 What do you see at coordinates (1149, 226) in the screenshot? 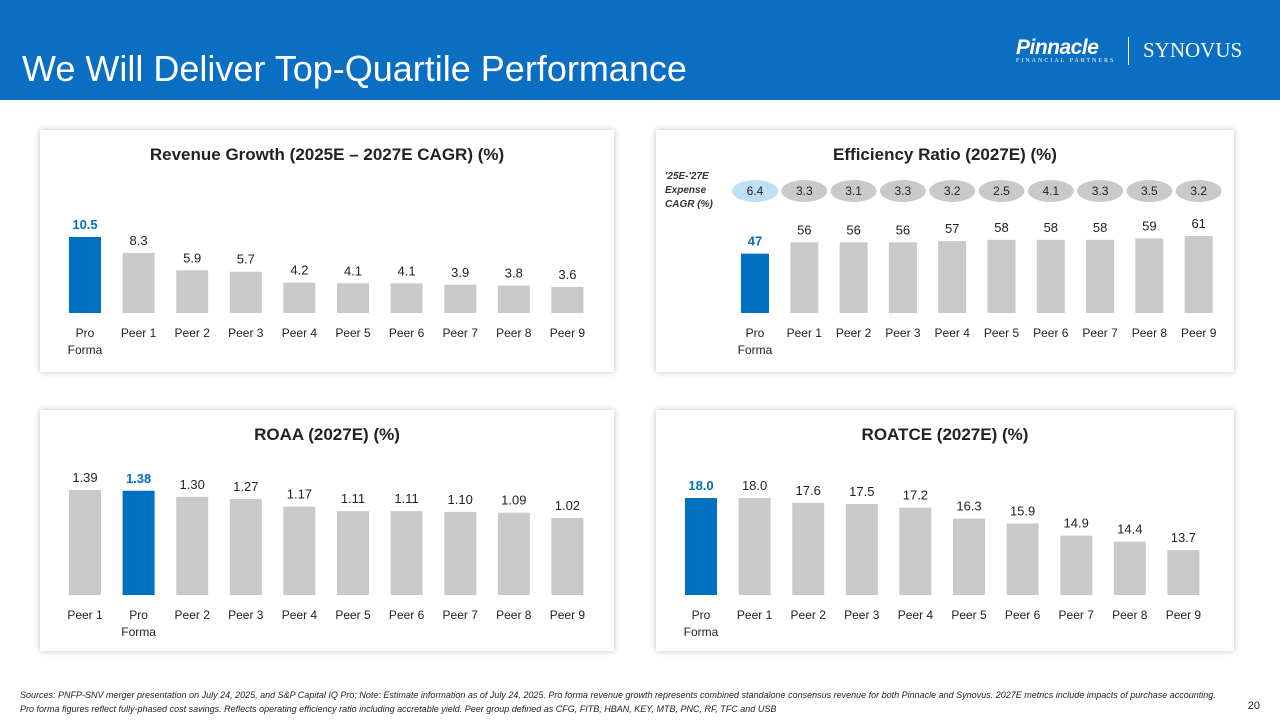
I see `data-label: 59` at bounding box center [1149, 226].